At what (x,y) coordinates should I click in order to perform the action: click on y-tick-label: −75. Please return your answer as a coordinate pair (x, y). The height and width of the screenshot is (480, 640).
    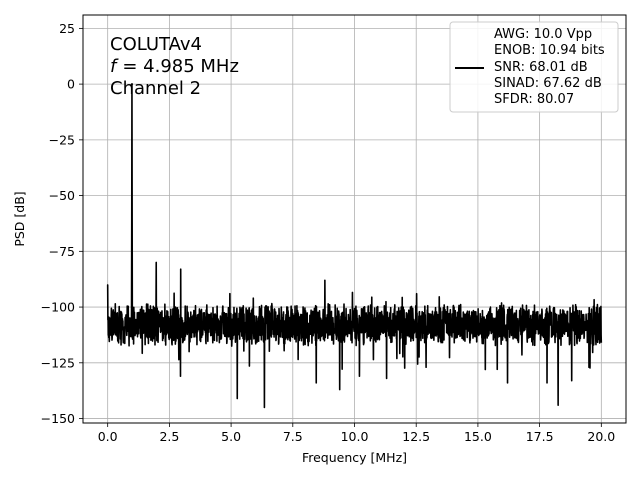
    Looking at the image, I should click on (62, 251).